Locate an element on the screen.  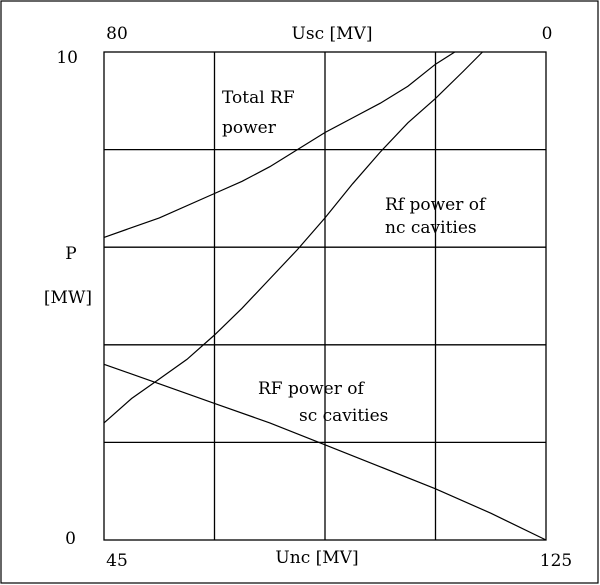
top-axis-label: Usc [MV] is located at coordinates (332, 34).